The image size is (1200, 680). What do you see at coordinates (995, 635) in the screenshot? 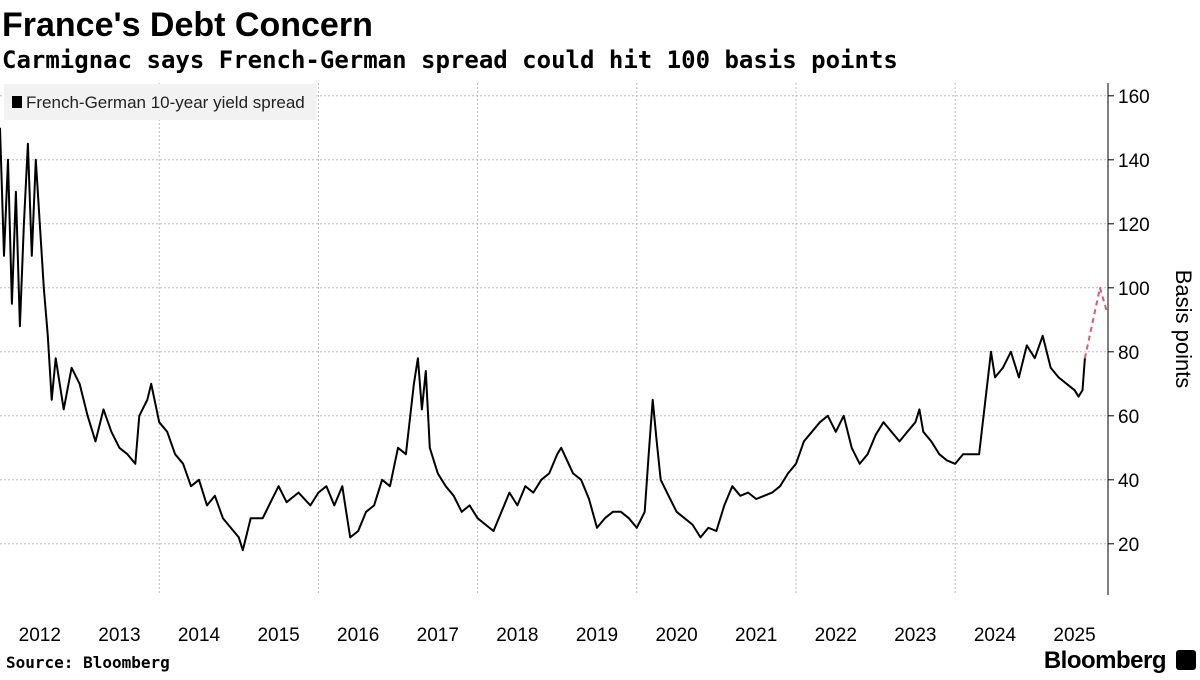
I see `x-tick-label: 2024` at bounding box center [995, 635].